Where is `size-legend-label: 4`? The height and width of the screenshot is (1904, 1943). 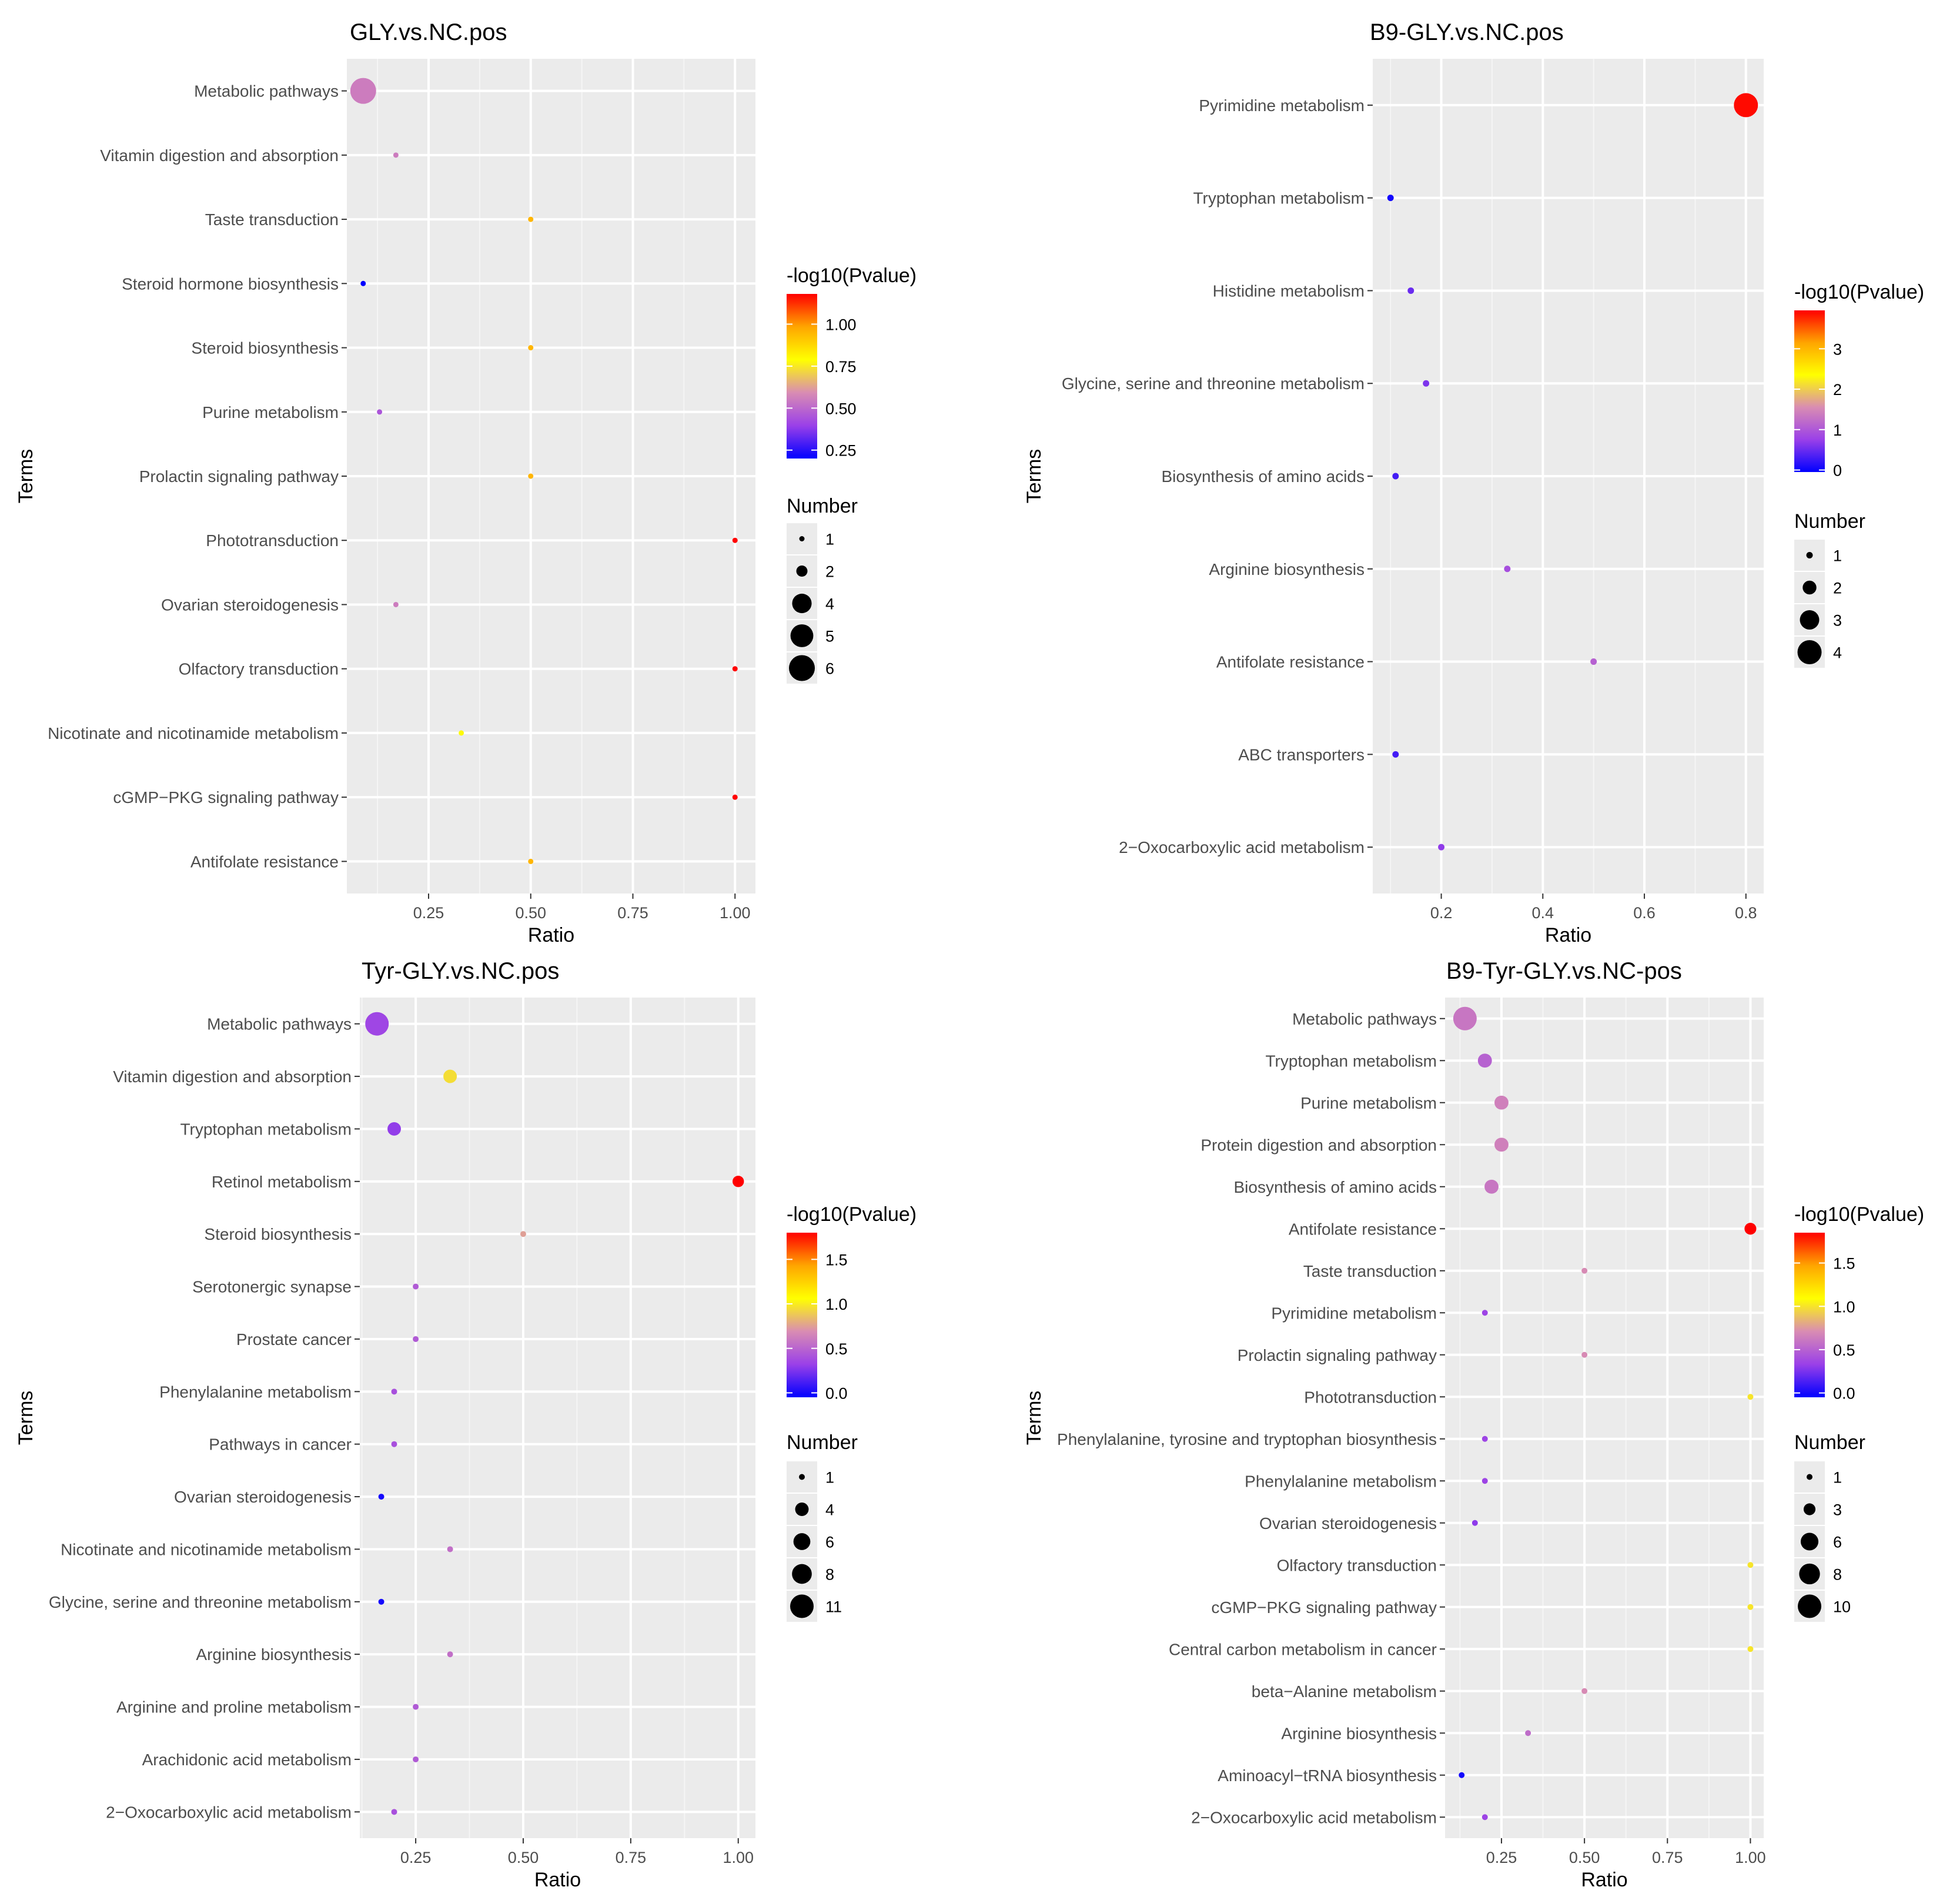
size-legend-label: 4 is located at coordinates (1837, 653).